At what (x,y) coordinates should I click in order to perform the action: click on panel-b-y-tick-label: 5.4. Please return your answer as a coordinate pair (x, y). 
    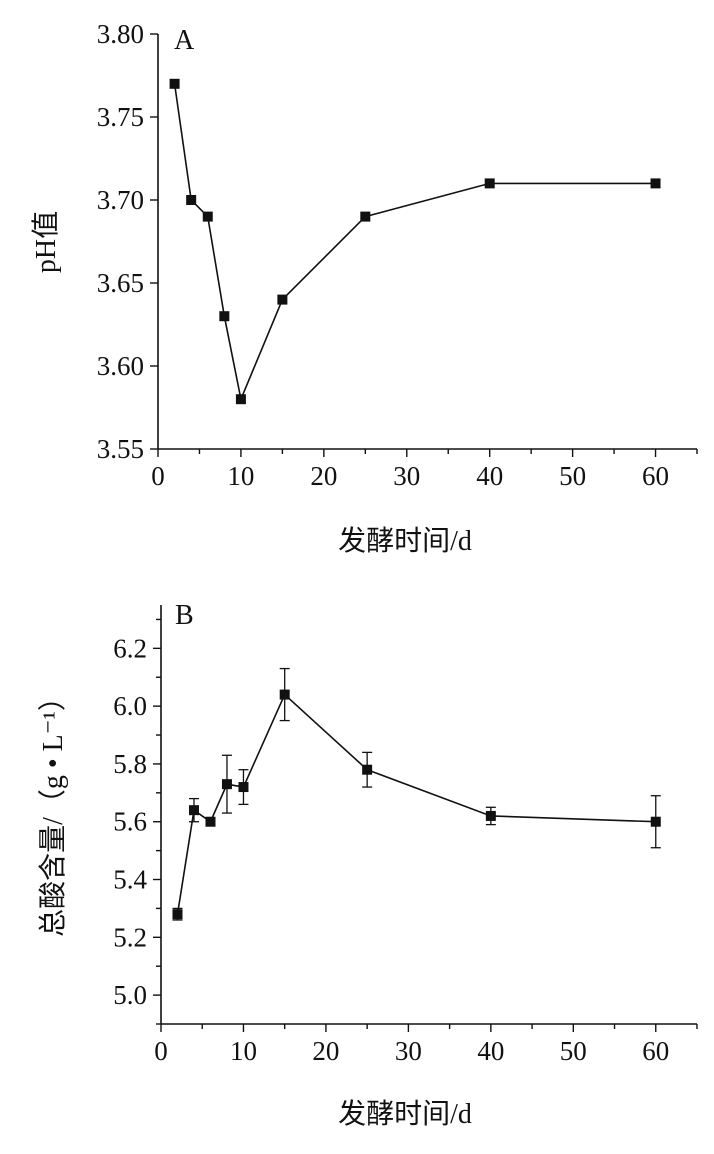
    Looking at the image, I should click on (130, 880).